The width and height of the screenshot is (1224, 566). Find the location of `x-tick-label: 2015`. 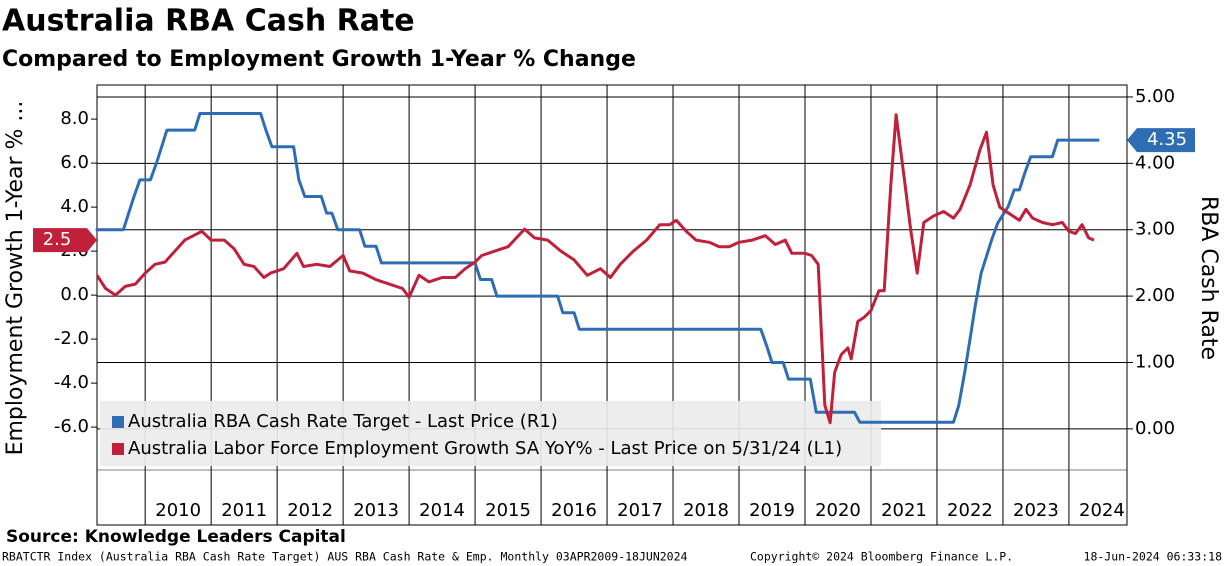

x-tick-label: 2015 is located at coordinates (508, 510).